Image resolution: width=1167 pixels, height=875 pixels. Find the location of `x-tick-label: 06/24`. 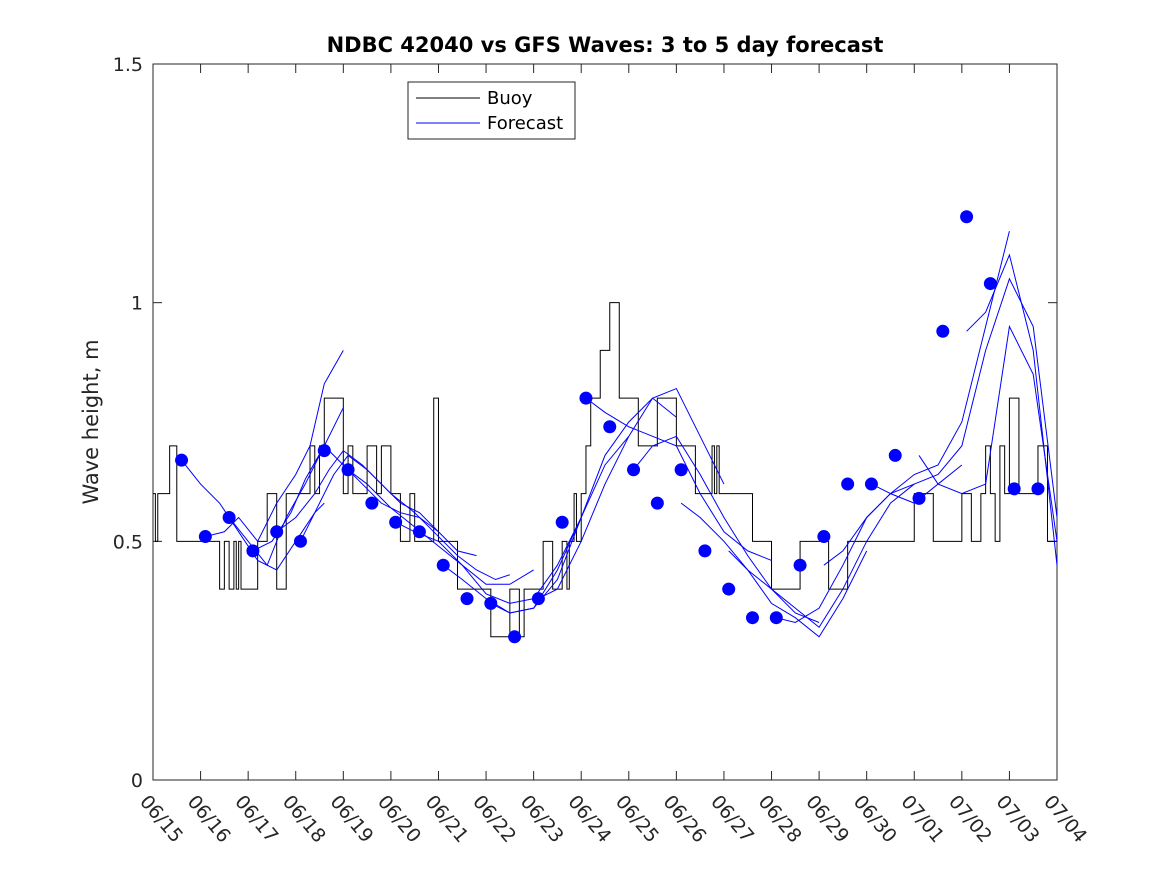

x-tick-label: 06/24 is located at coordinates (589, 819).